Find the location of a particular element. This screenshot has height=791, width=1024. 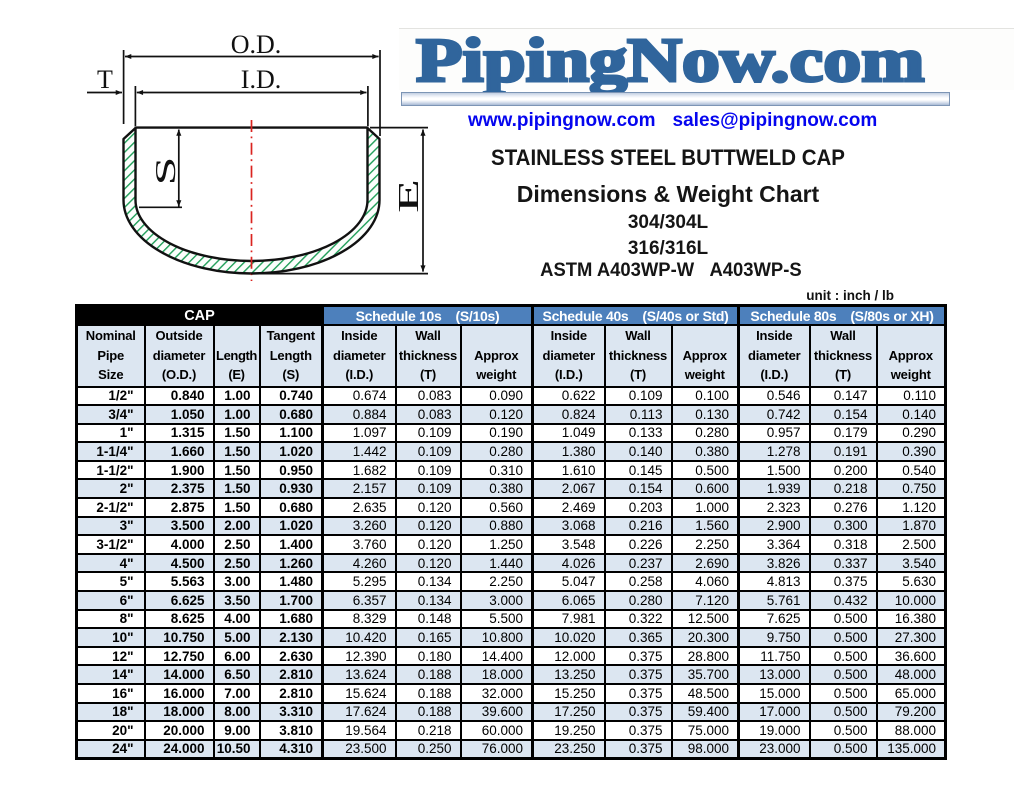

svg-text: T is located at coordinates (105, 79).